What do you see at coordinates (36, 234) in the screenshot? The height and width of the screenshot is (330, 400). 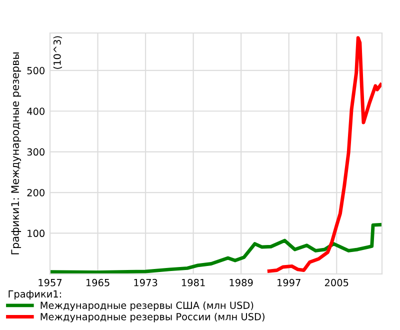 I see `y-tick-label: 100` at bounding box center [36, 234].